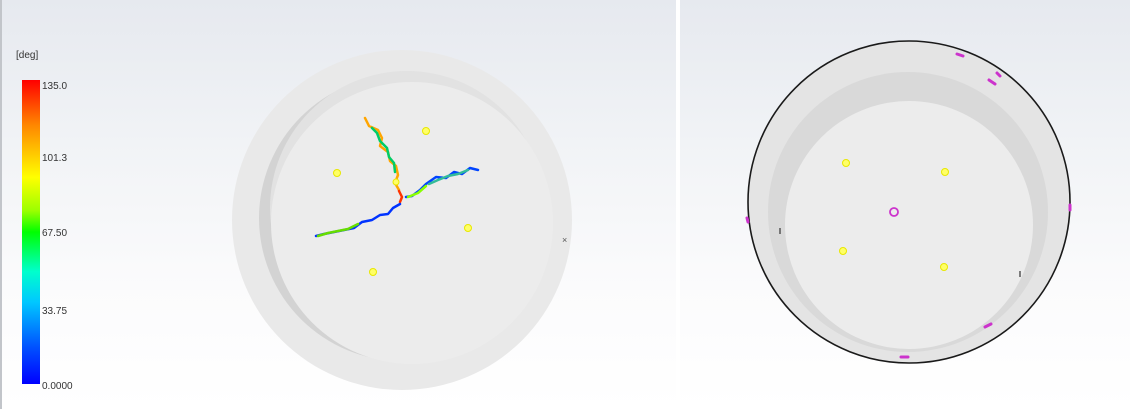 The height and width of the screenshot is (409, 1130). Describe the element at coordinates (397, 177) in the screenshot. I see `pathlines` at that location.